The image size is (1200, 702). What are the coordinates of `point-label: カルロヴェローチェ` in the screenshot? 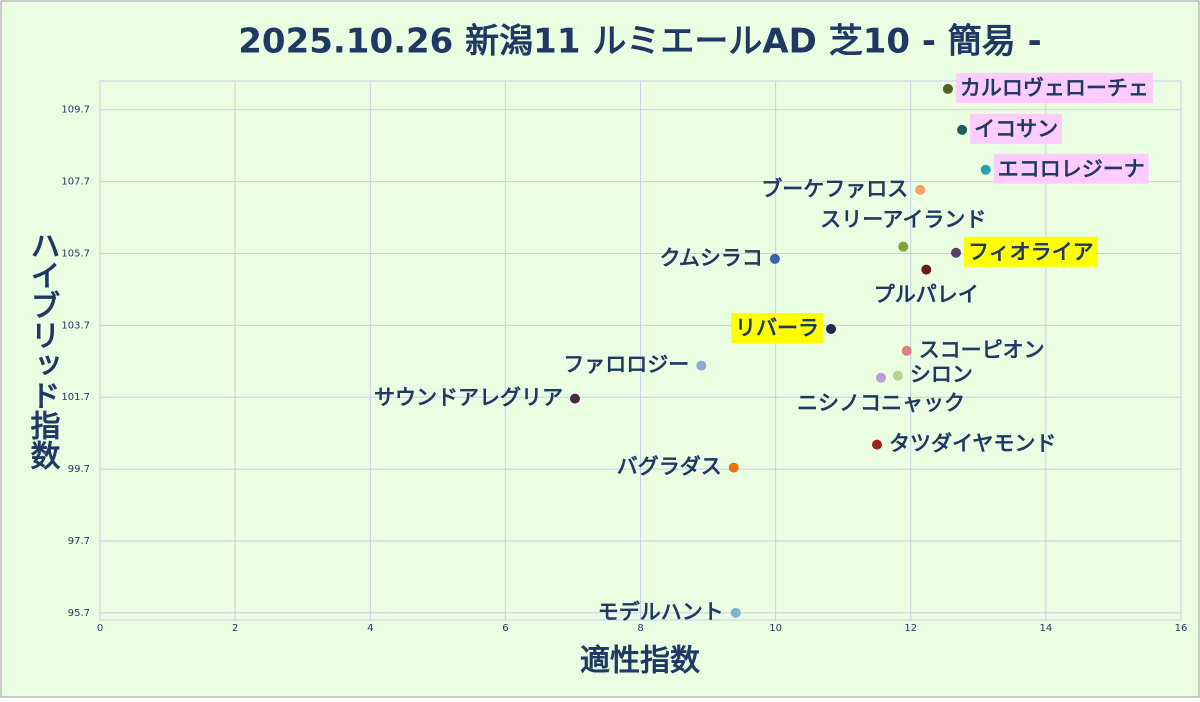 It's located at (1054, 88).